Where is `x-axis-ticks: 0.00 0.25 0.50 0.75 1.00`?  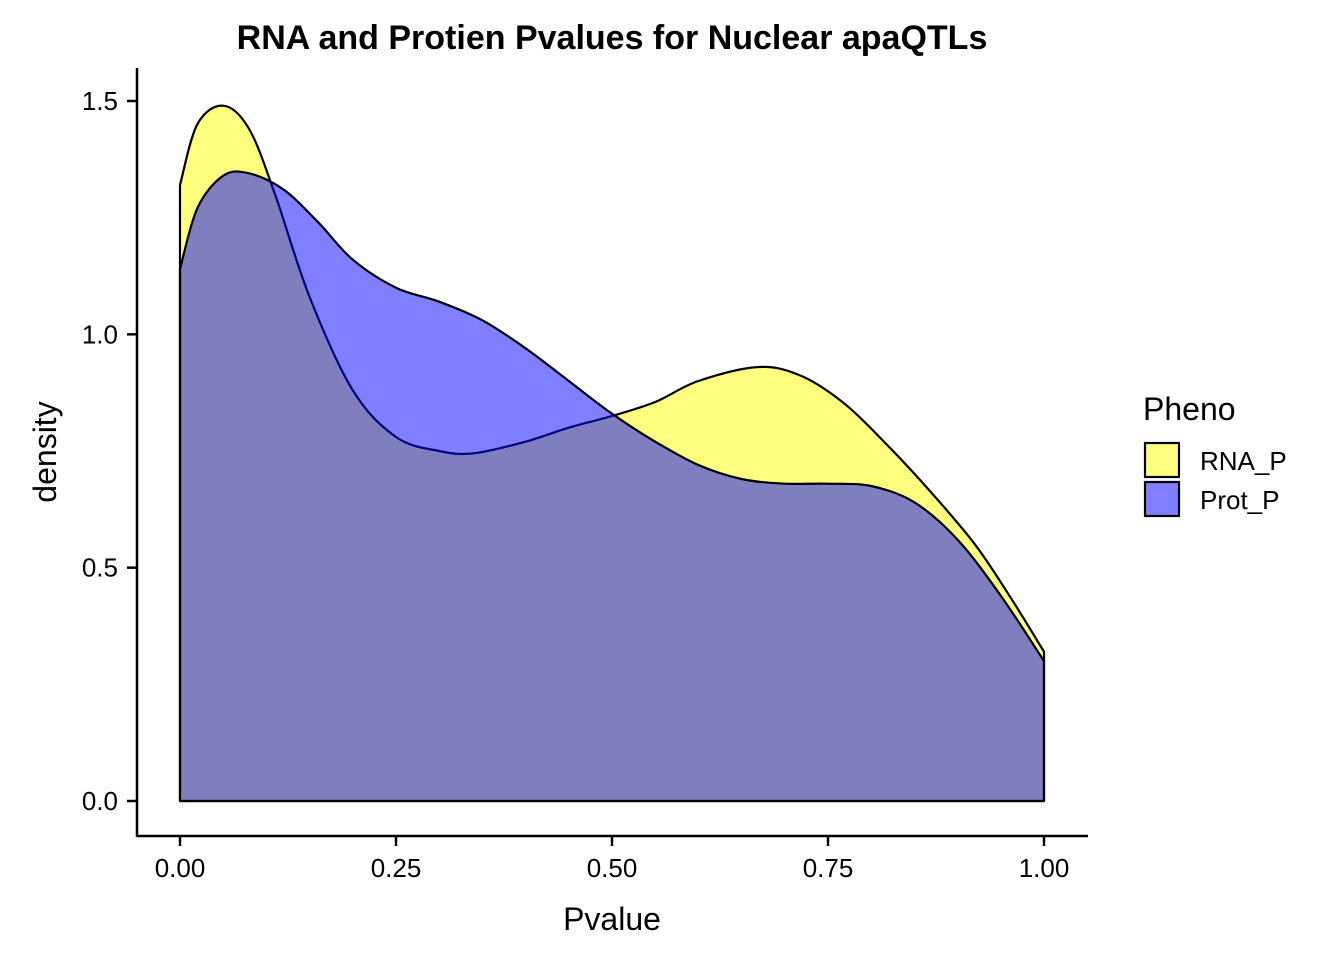
x-axis-ticks: 0.00 0.25 0.50 0.75 1.00 is located at coordinates (612, 859).